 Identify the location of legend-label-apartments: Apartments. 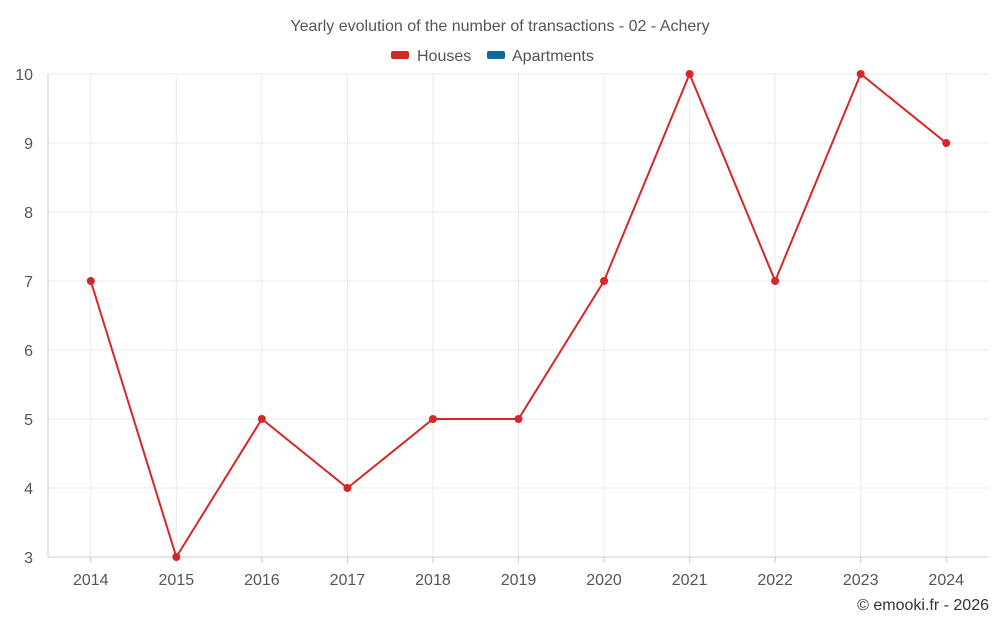
(553, 56).